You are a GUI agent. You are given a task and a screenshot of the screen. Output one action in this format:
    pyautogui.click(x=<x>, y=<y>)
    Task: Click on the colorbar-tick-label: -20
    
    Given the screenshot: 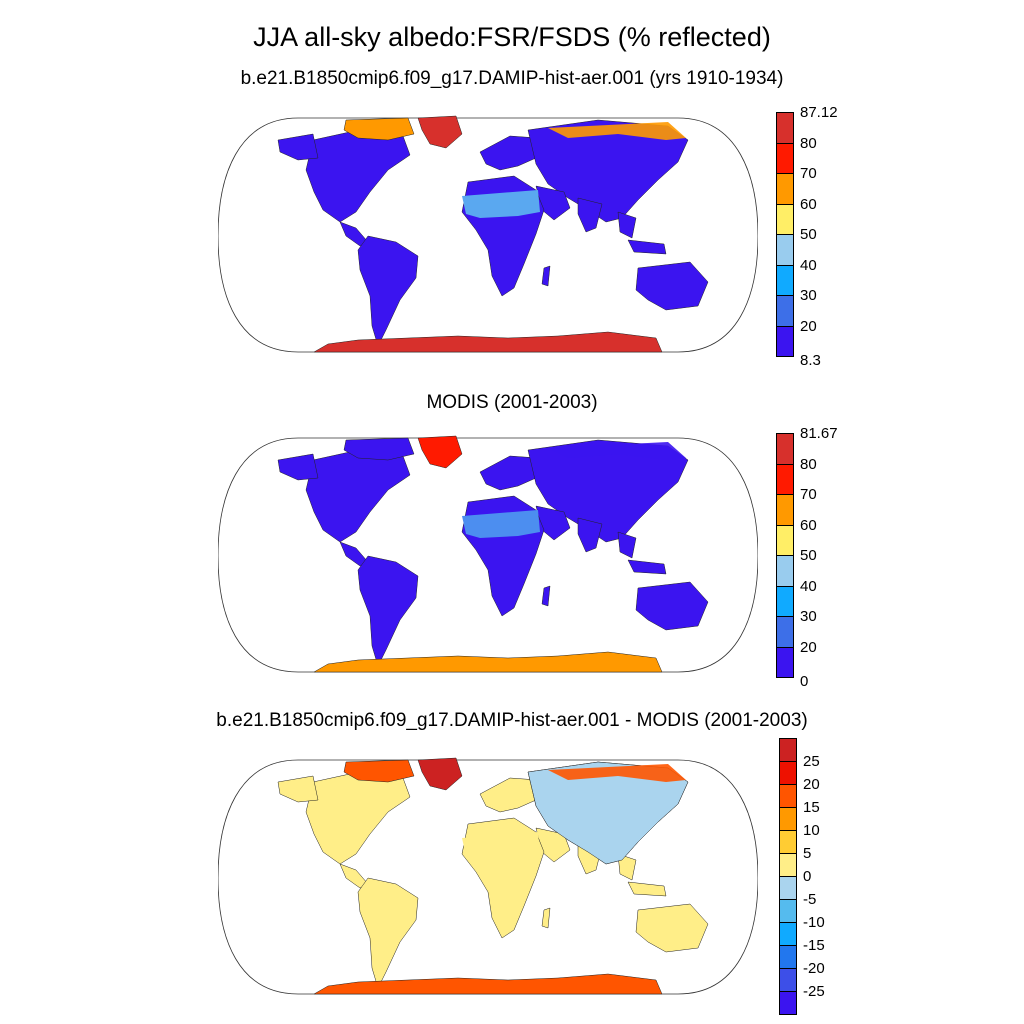 What is the action you would take?
    pyautogui.click(x=814, y=968)
    